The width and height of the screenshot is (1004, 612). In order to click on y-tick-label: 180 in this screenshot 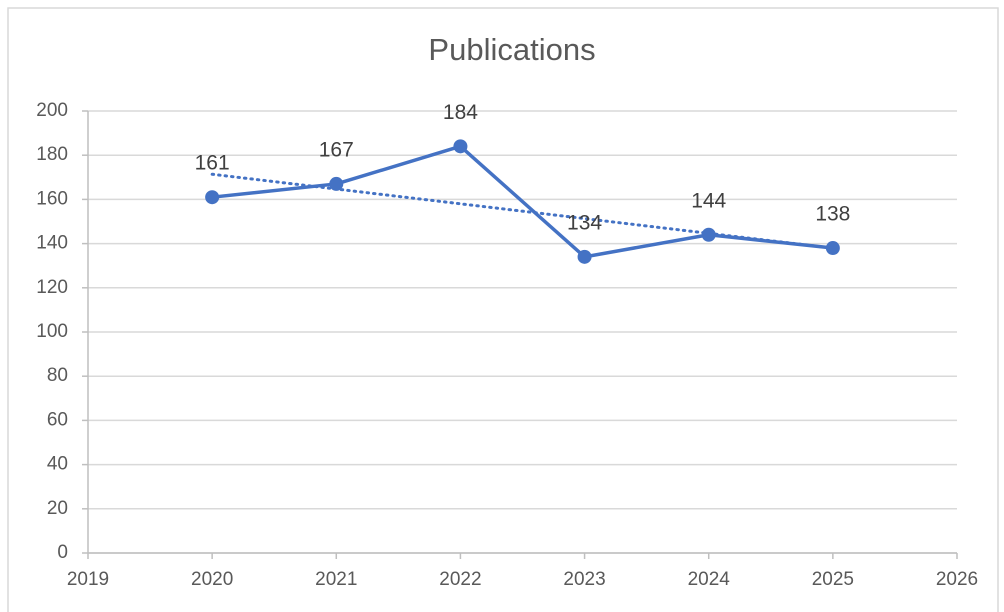, I will do `click(52, 154)`.